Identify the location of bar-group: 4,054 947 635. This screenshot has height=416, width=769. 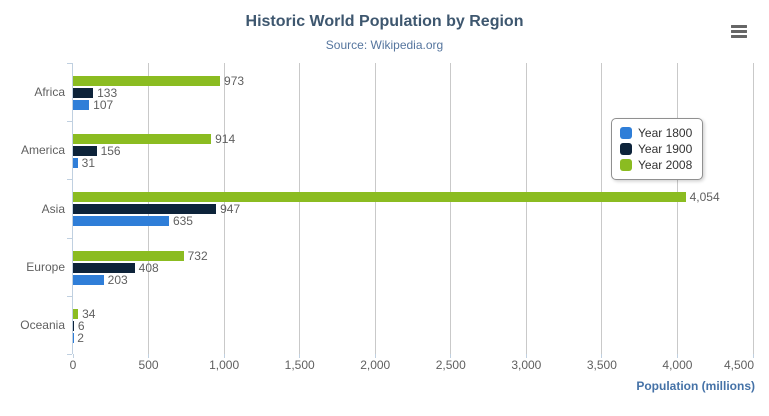
(413, 208).